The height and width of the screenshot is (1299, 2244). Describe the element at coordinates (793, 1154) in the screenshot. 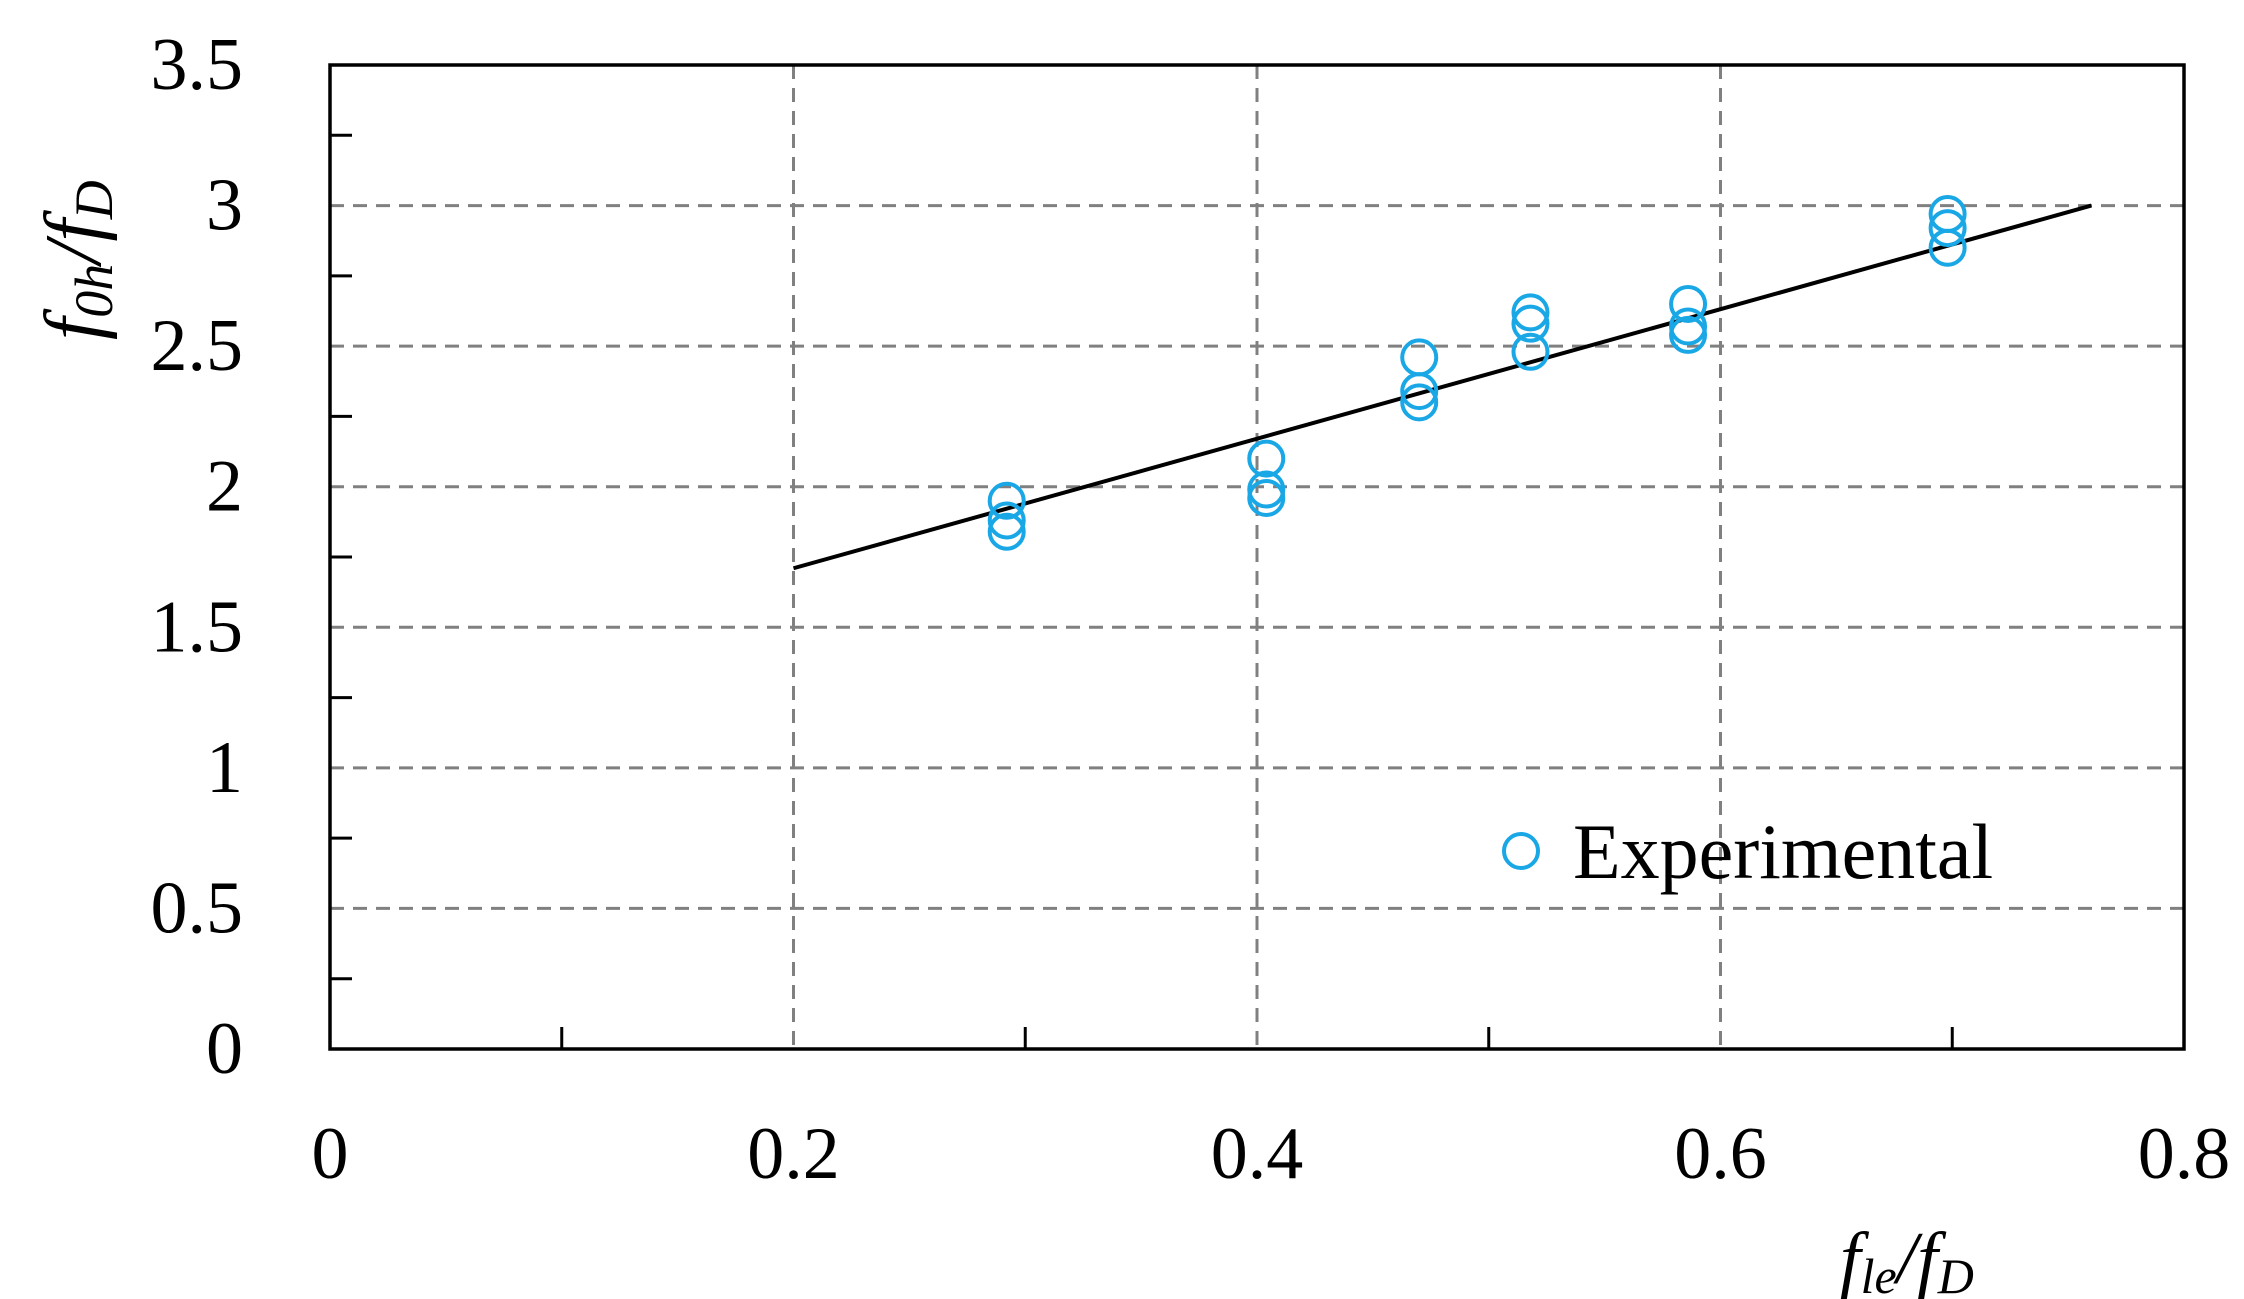

I see `x-tick-label: 0.2` at that location.